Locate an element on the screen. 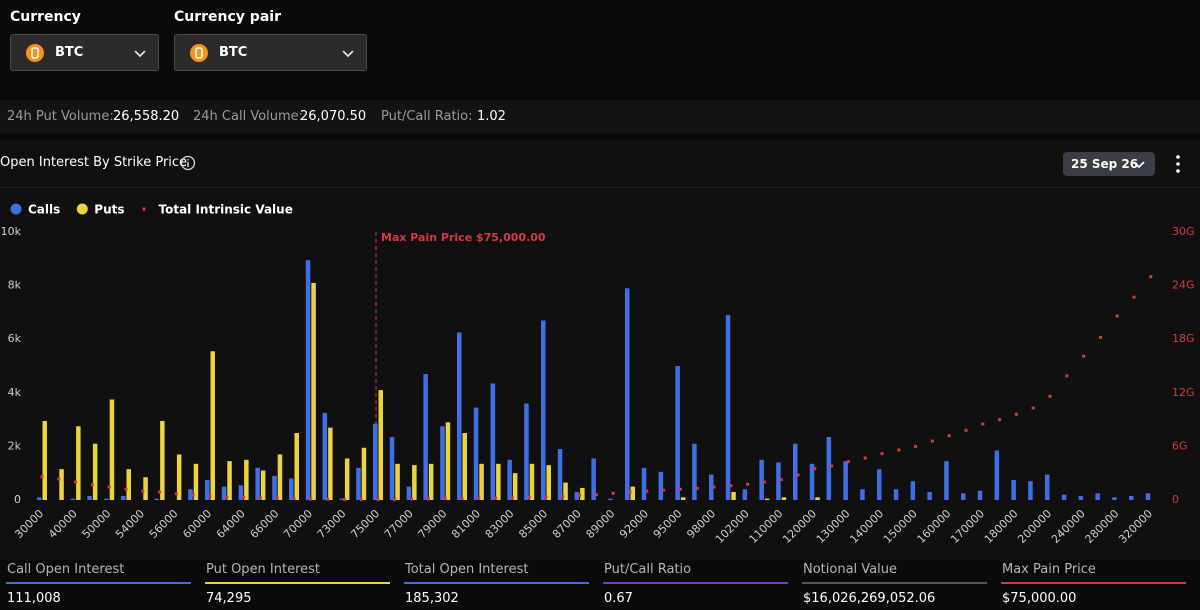 The width and height of the screenshot is (1200, 610). legend-label: Calls is located at coordinates (44, 210).